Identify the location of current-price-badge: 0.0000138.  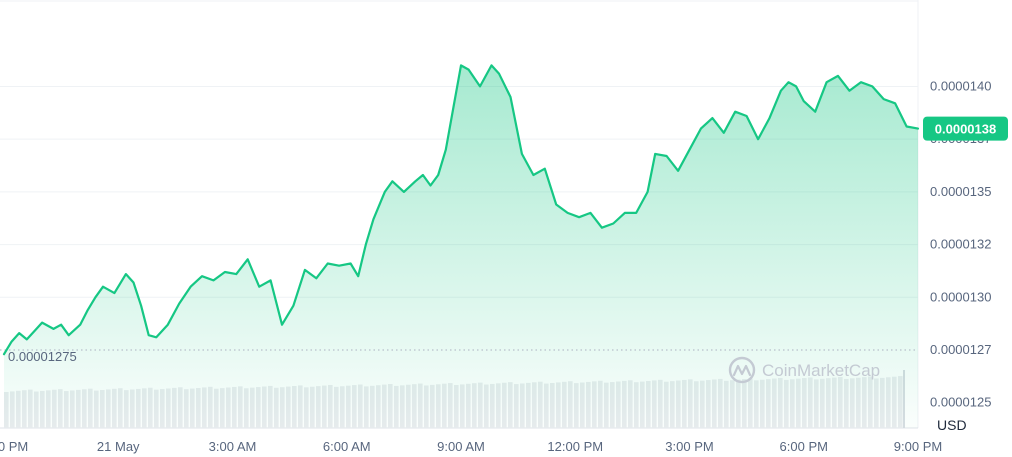
(965, 128).